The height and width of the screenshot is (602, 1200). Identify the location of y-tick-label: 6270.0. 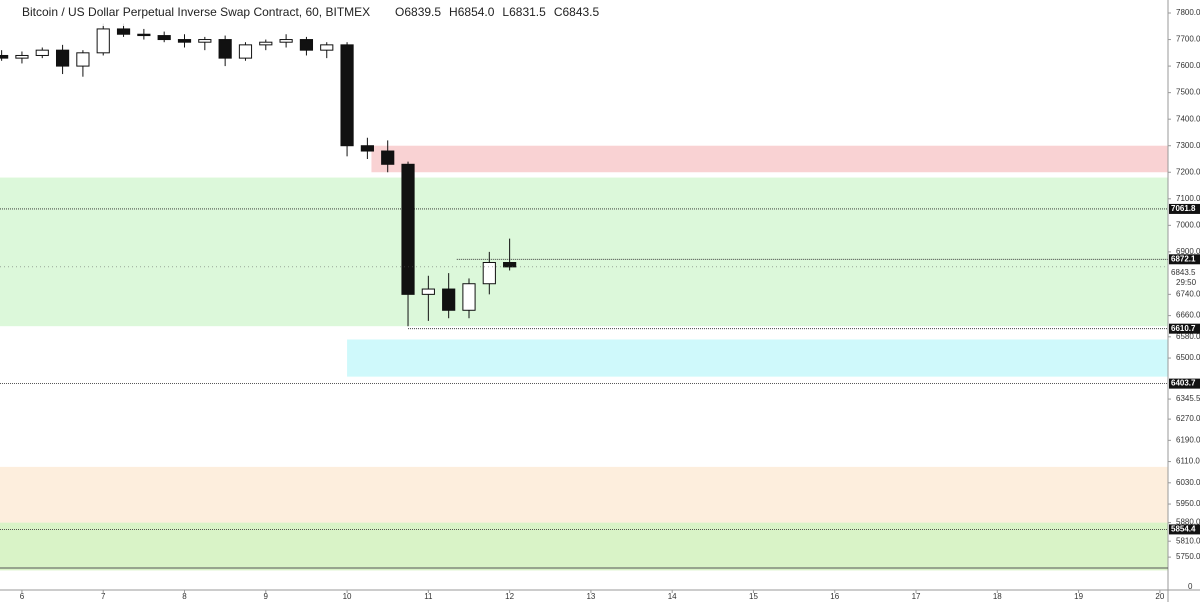
(1188, 418).